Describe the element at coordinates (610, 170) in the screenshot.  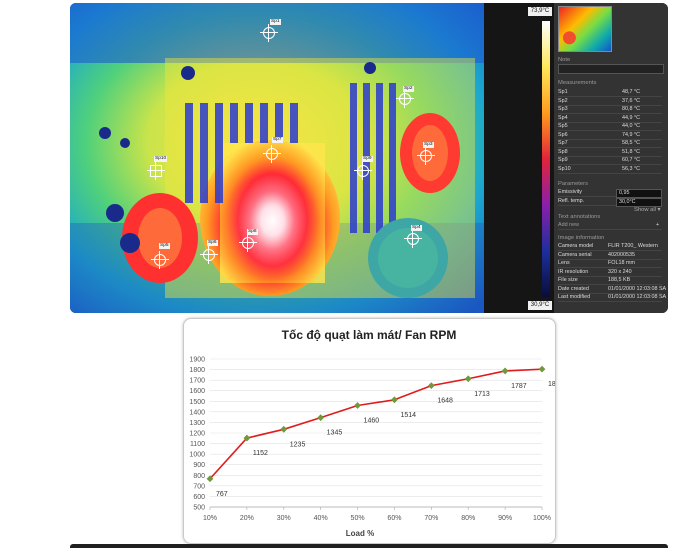
I see `measurement-row: Sp10 56,3 °C` at that location.